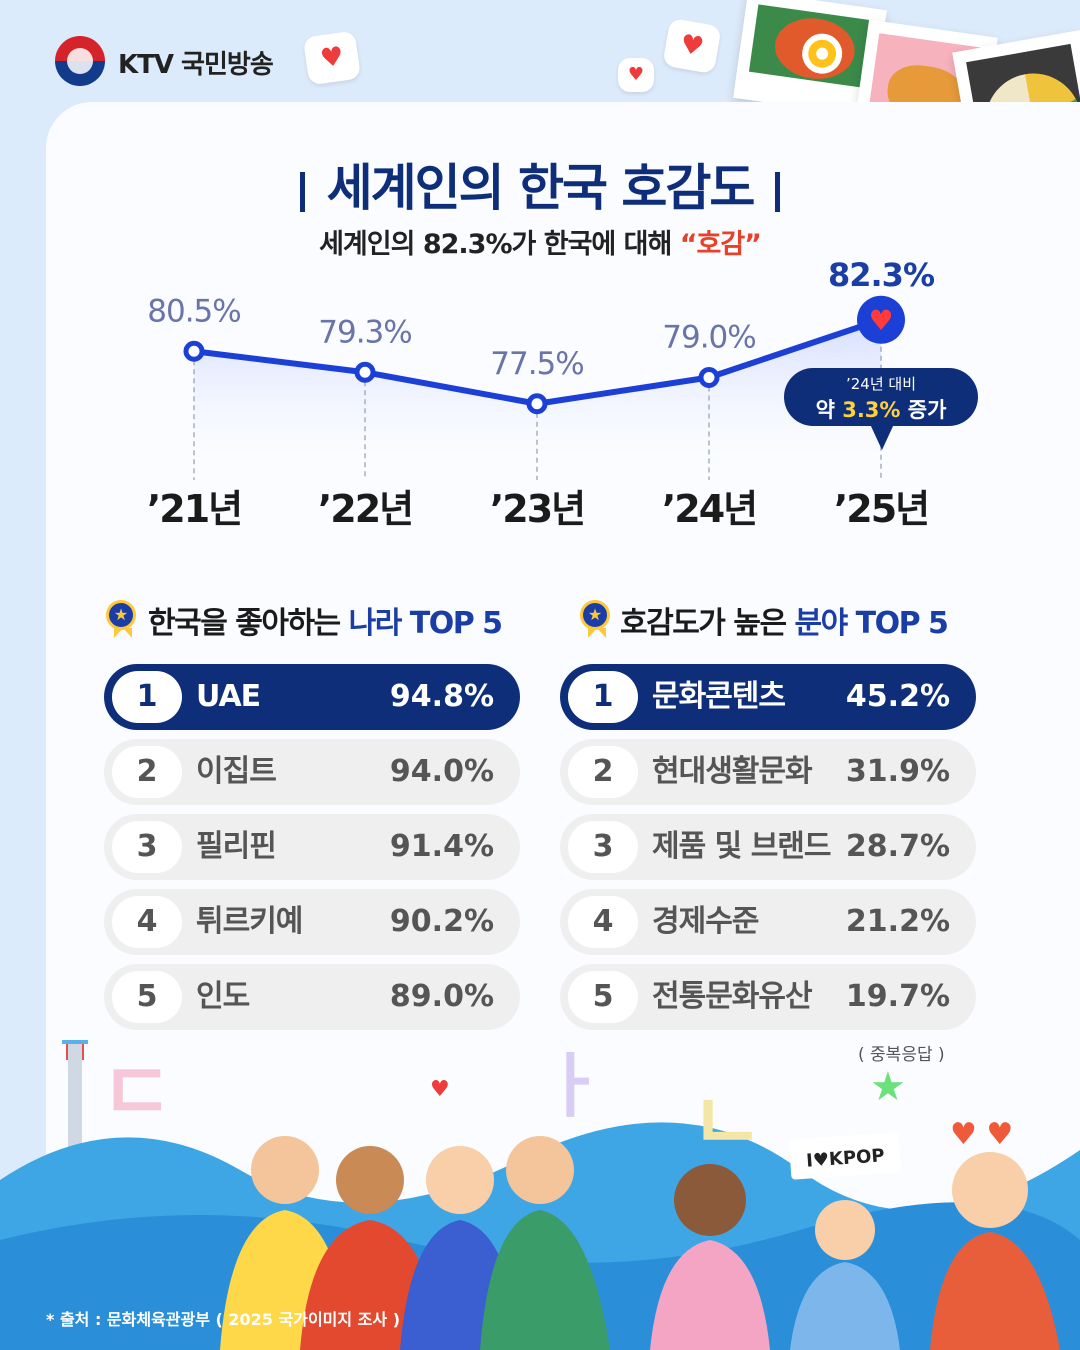 This screenshot has height=1350, width=1080. I want to click on chart-point-highlight, so click(881, 319).